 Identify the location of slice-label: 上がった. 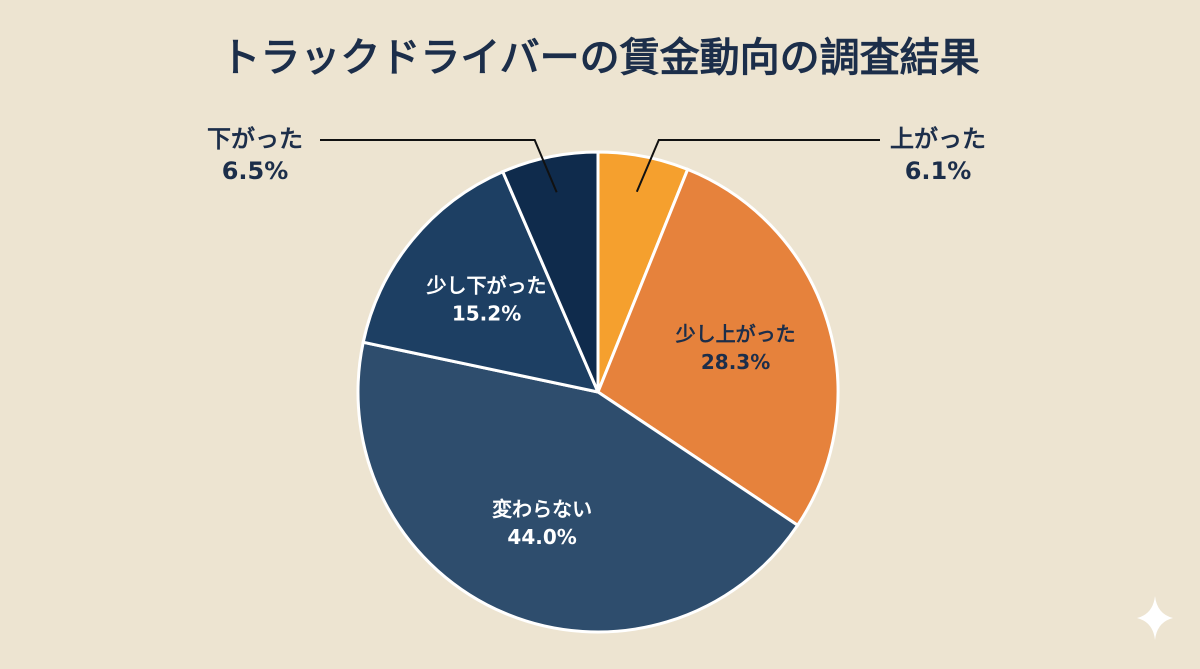
(938, 139).